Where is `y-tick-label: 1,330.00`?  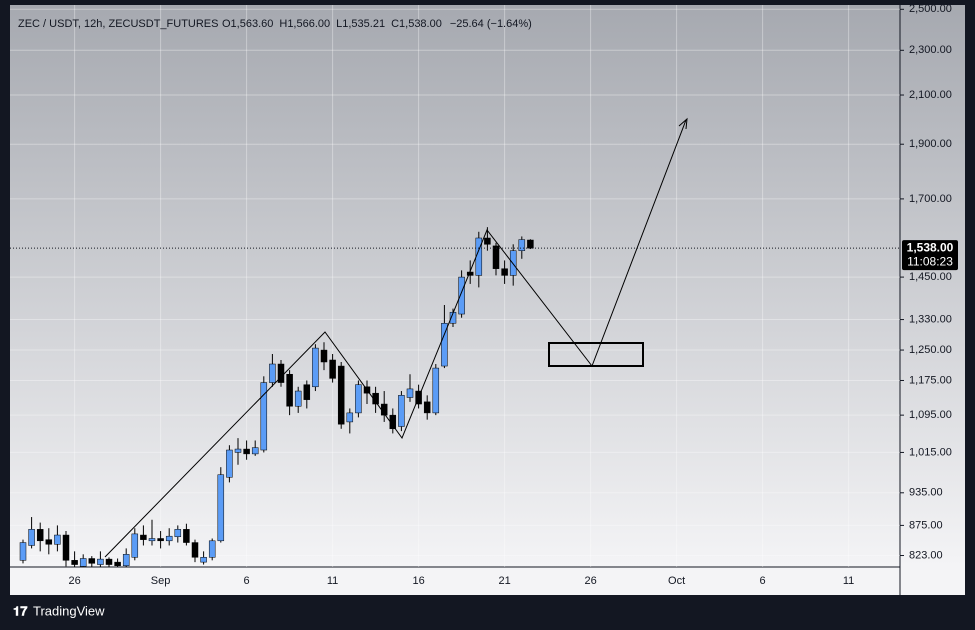
y-tick-label: 1,330.00 is located at coordinates (930, 319).